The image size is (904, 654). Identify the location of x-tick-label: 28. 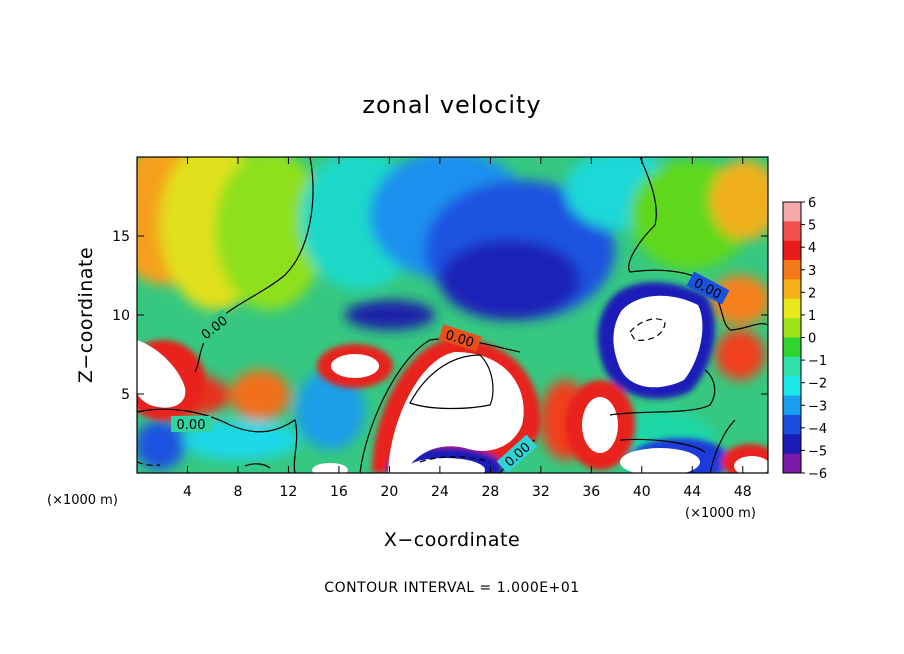
(490, 492).